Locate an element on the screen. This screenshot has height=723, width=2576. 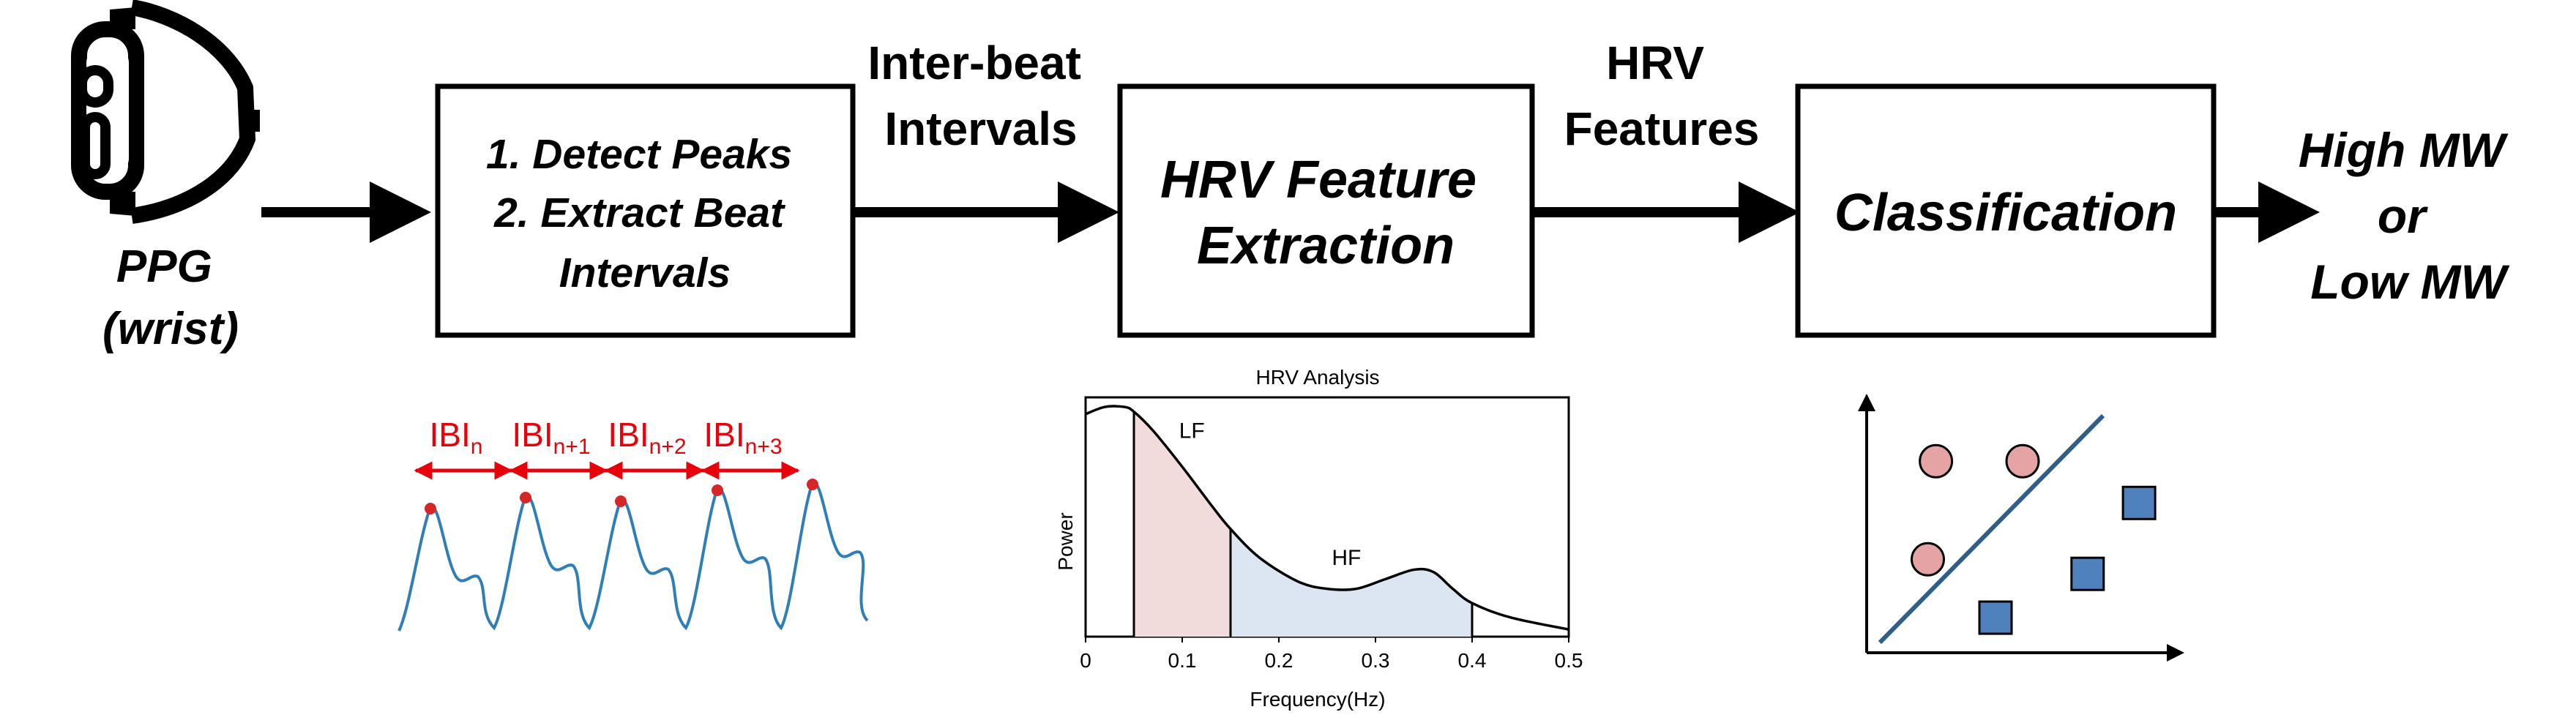
inter-beat-intervals-label: Inter-beat Intervals is located at coordinates (980, 96).